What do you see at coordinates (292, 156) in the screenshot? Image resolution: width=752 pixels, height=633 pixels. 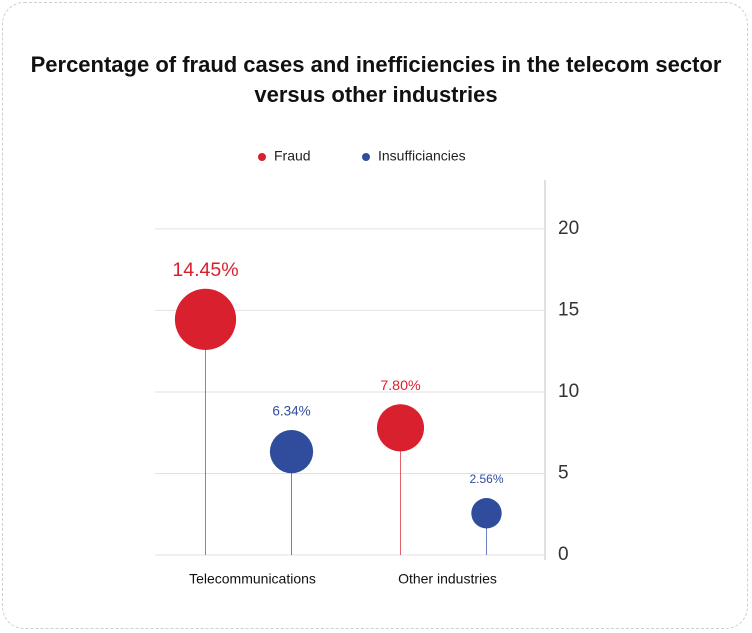 I see `legend-label: Fraud` at bounding box center [292, 156].